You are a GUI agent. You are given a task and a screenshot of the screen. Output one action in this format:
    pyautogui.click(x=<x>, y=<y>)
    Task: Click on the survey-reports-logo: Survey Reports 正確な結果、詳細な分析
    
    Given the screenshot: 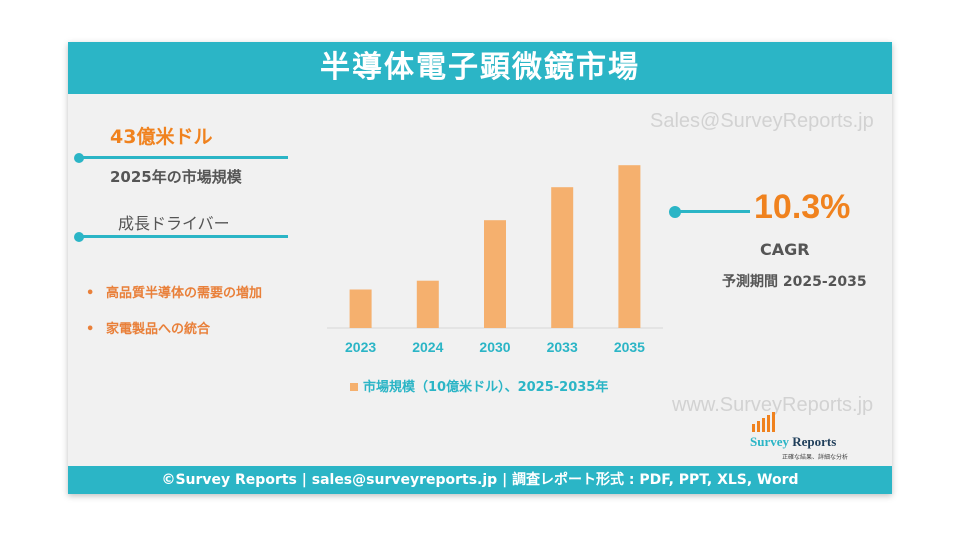 What is the action you would take?
    pyautogui.click(x=810, y=438)
    